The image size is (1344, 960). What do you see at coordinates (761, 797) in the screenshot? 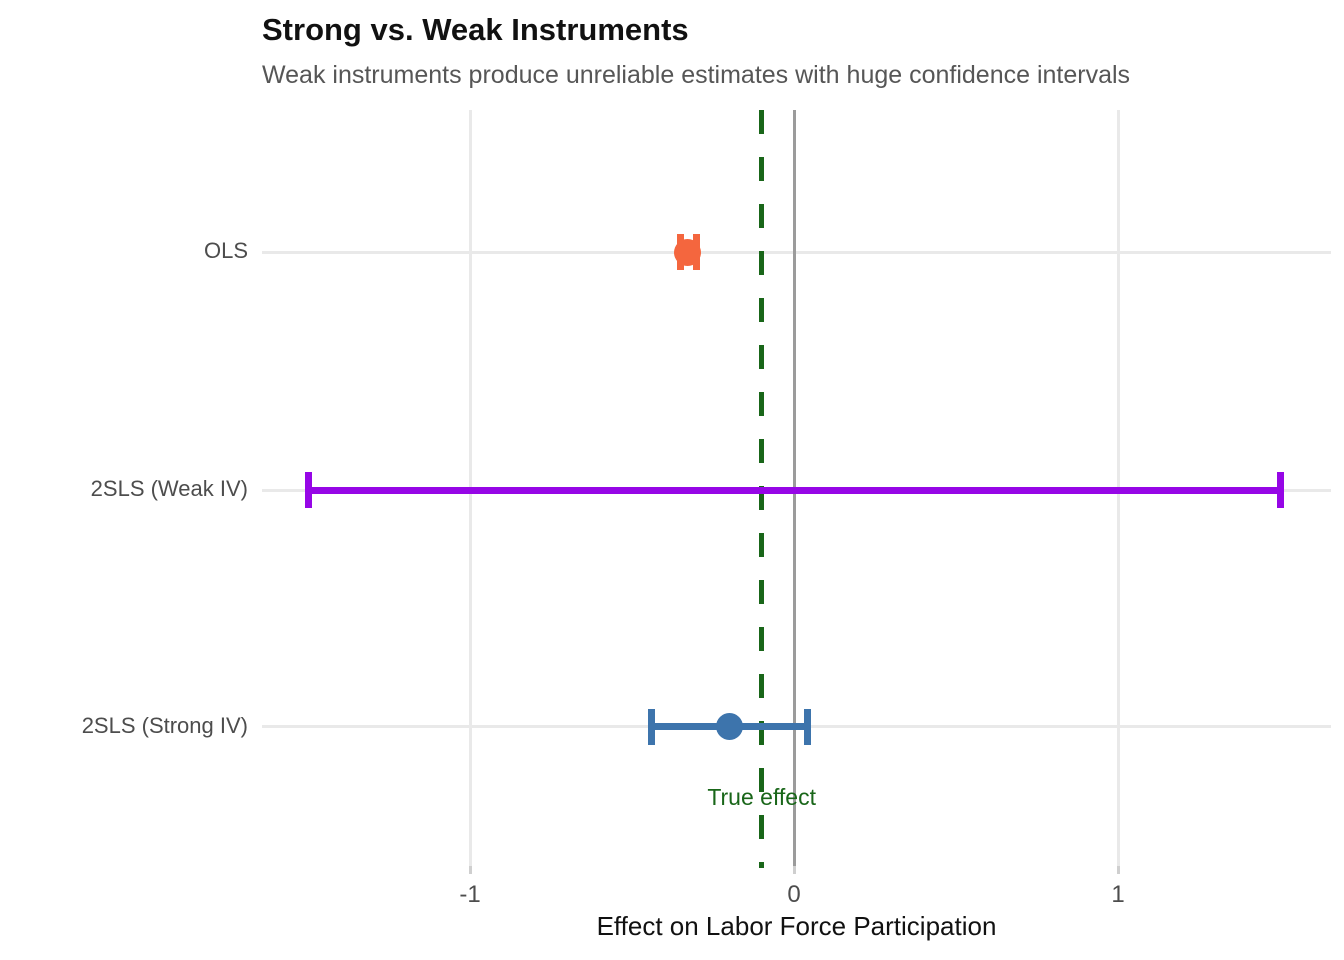
I see `true-effect-annotation: True effect` at bounding box center [761, 797].